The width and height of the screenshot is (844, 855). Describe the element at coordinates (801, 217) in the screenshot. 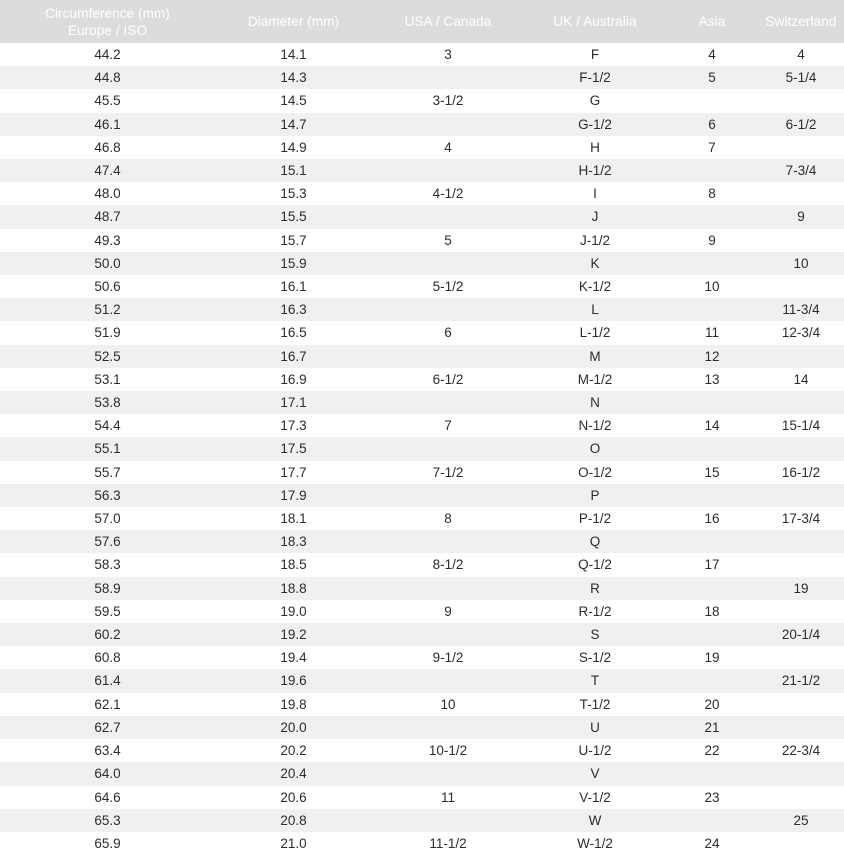

I see `cell-switzerland: 9` at that location.